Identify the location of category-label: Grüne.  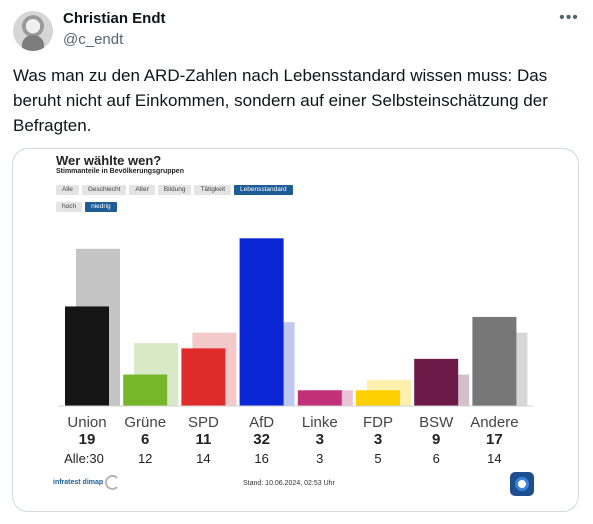
(145, 422).